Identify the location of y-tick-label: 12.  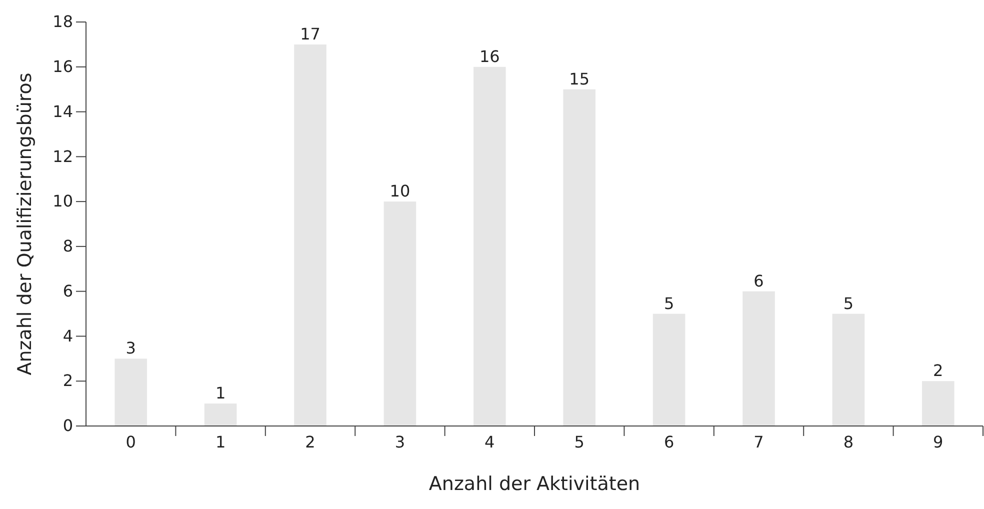
(62, 156).